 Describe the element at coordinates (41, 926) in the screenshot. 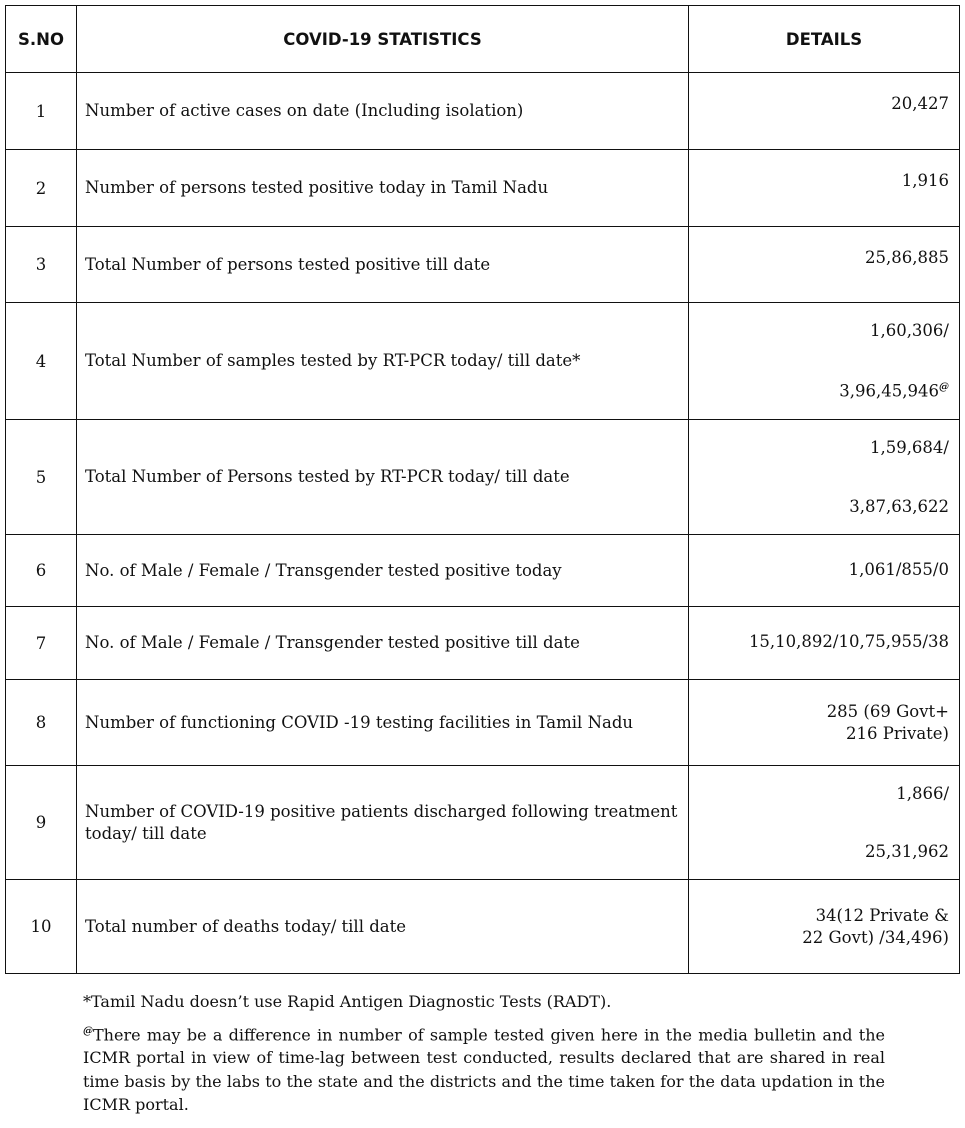

I see `row-sno: 10` at that location.